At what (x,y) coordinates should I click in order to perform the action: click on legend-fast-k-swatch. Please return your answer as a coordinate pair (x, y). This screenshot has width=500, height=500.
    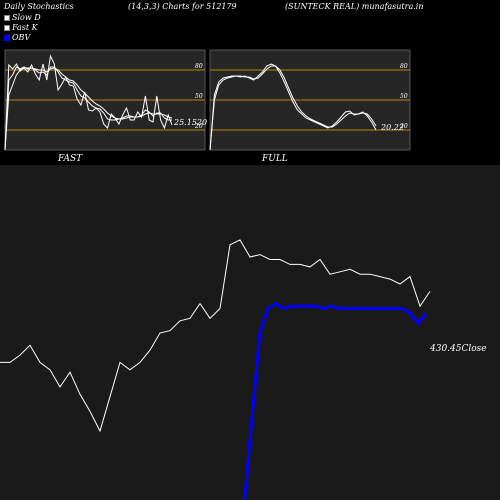
    Looking at the image, I should click on (7, 27).